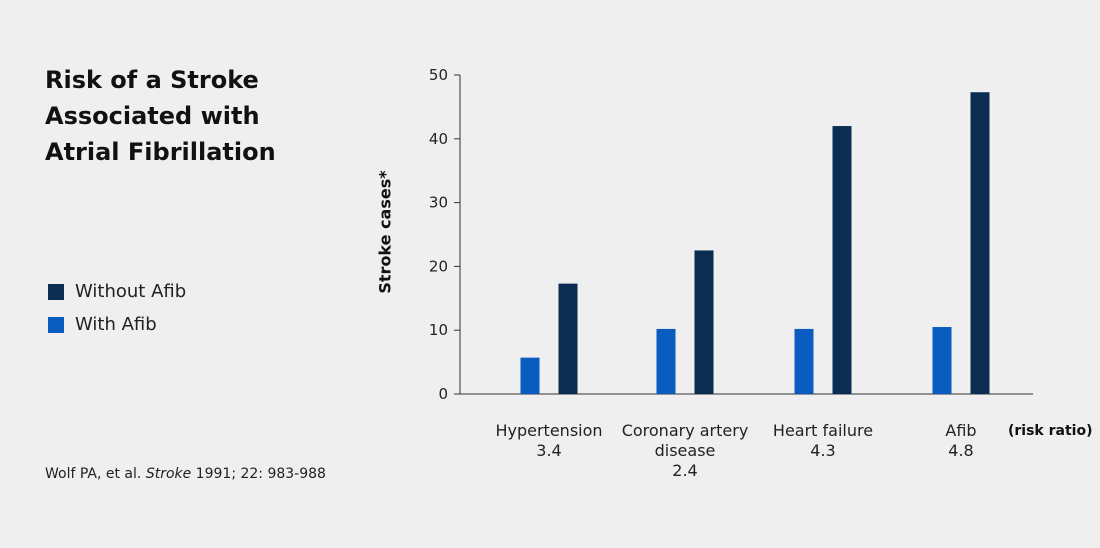  What do you see at coordinates (438, 266) in the screenshot?
I see `y-tick-label: 20` at bounding box center [438, 266].